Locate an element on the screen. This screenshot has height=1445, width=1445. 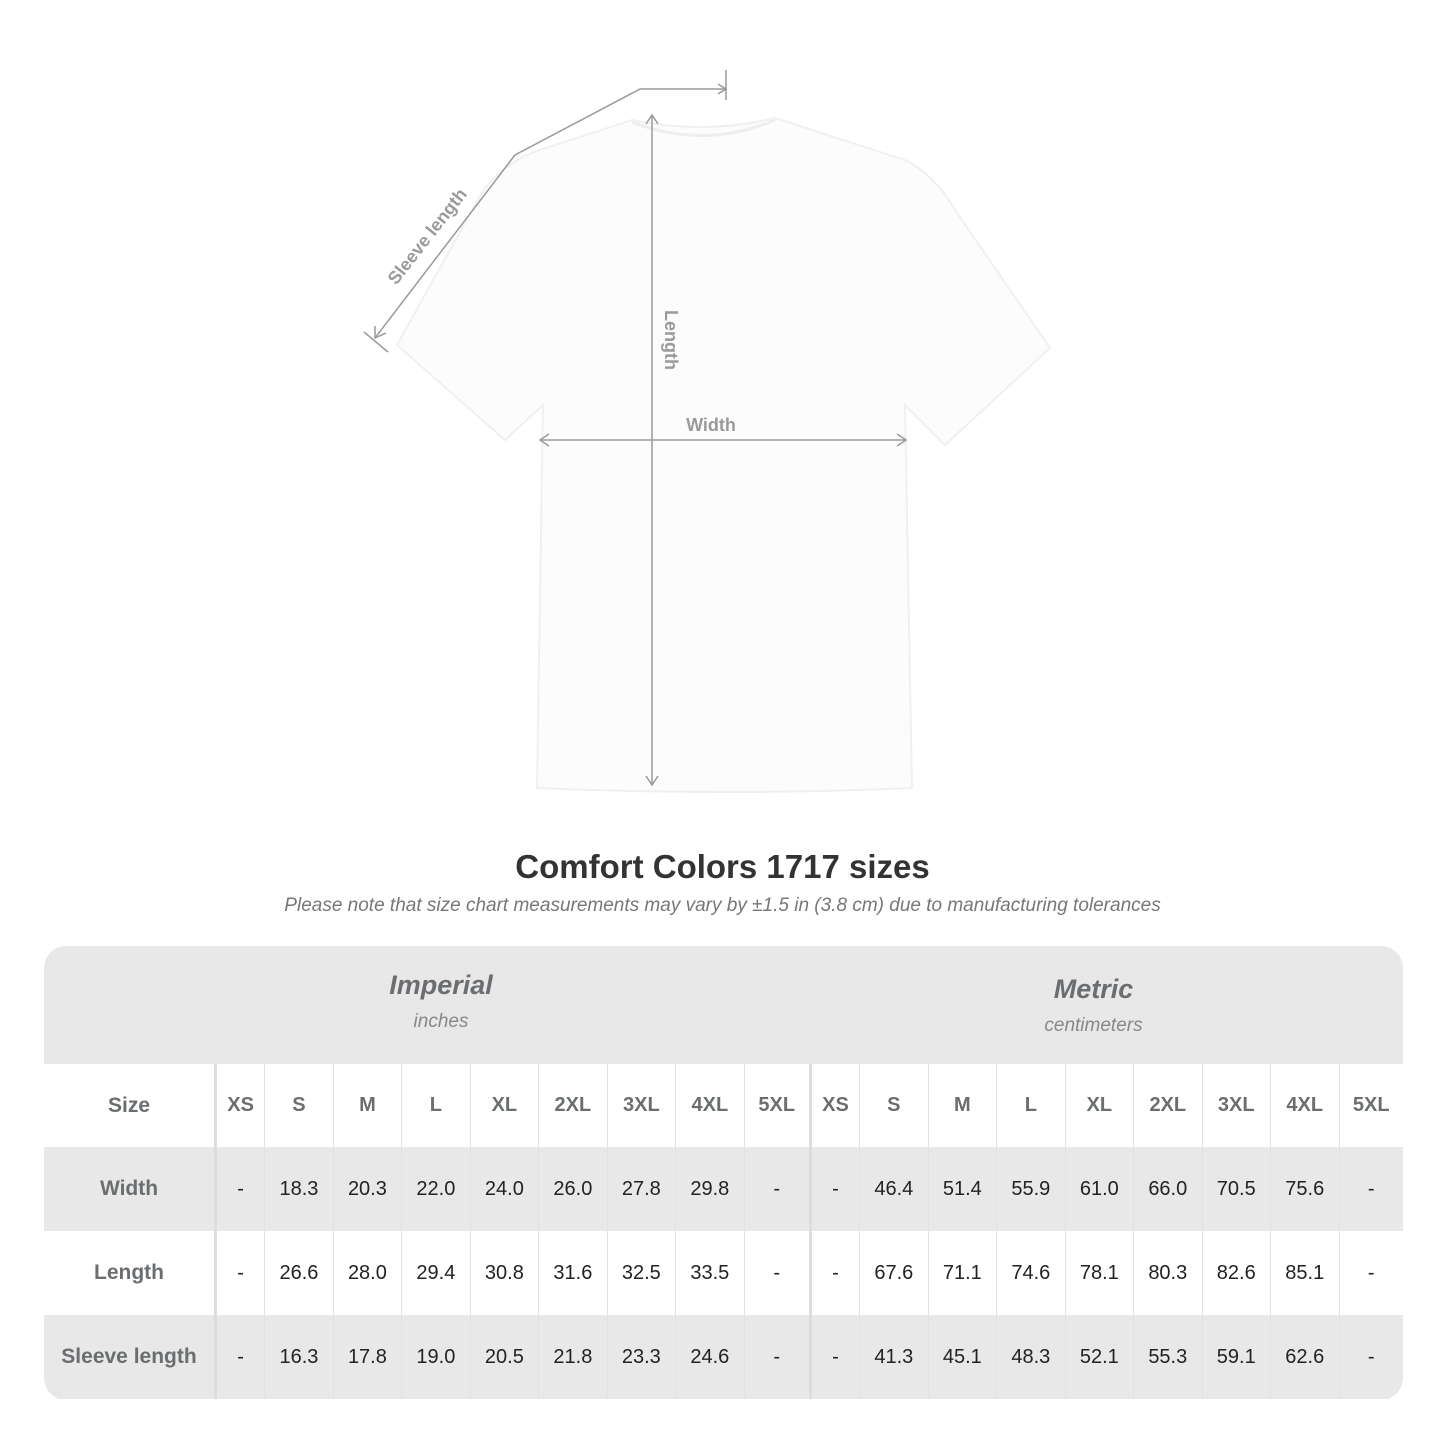
imperial-value: 16.3 is located at coordinates (299, 1357).